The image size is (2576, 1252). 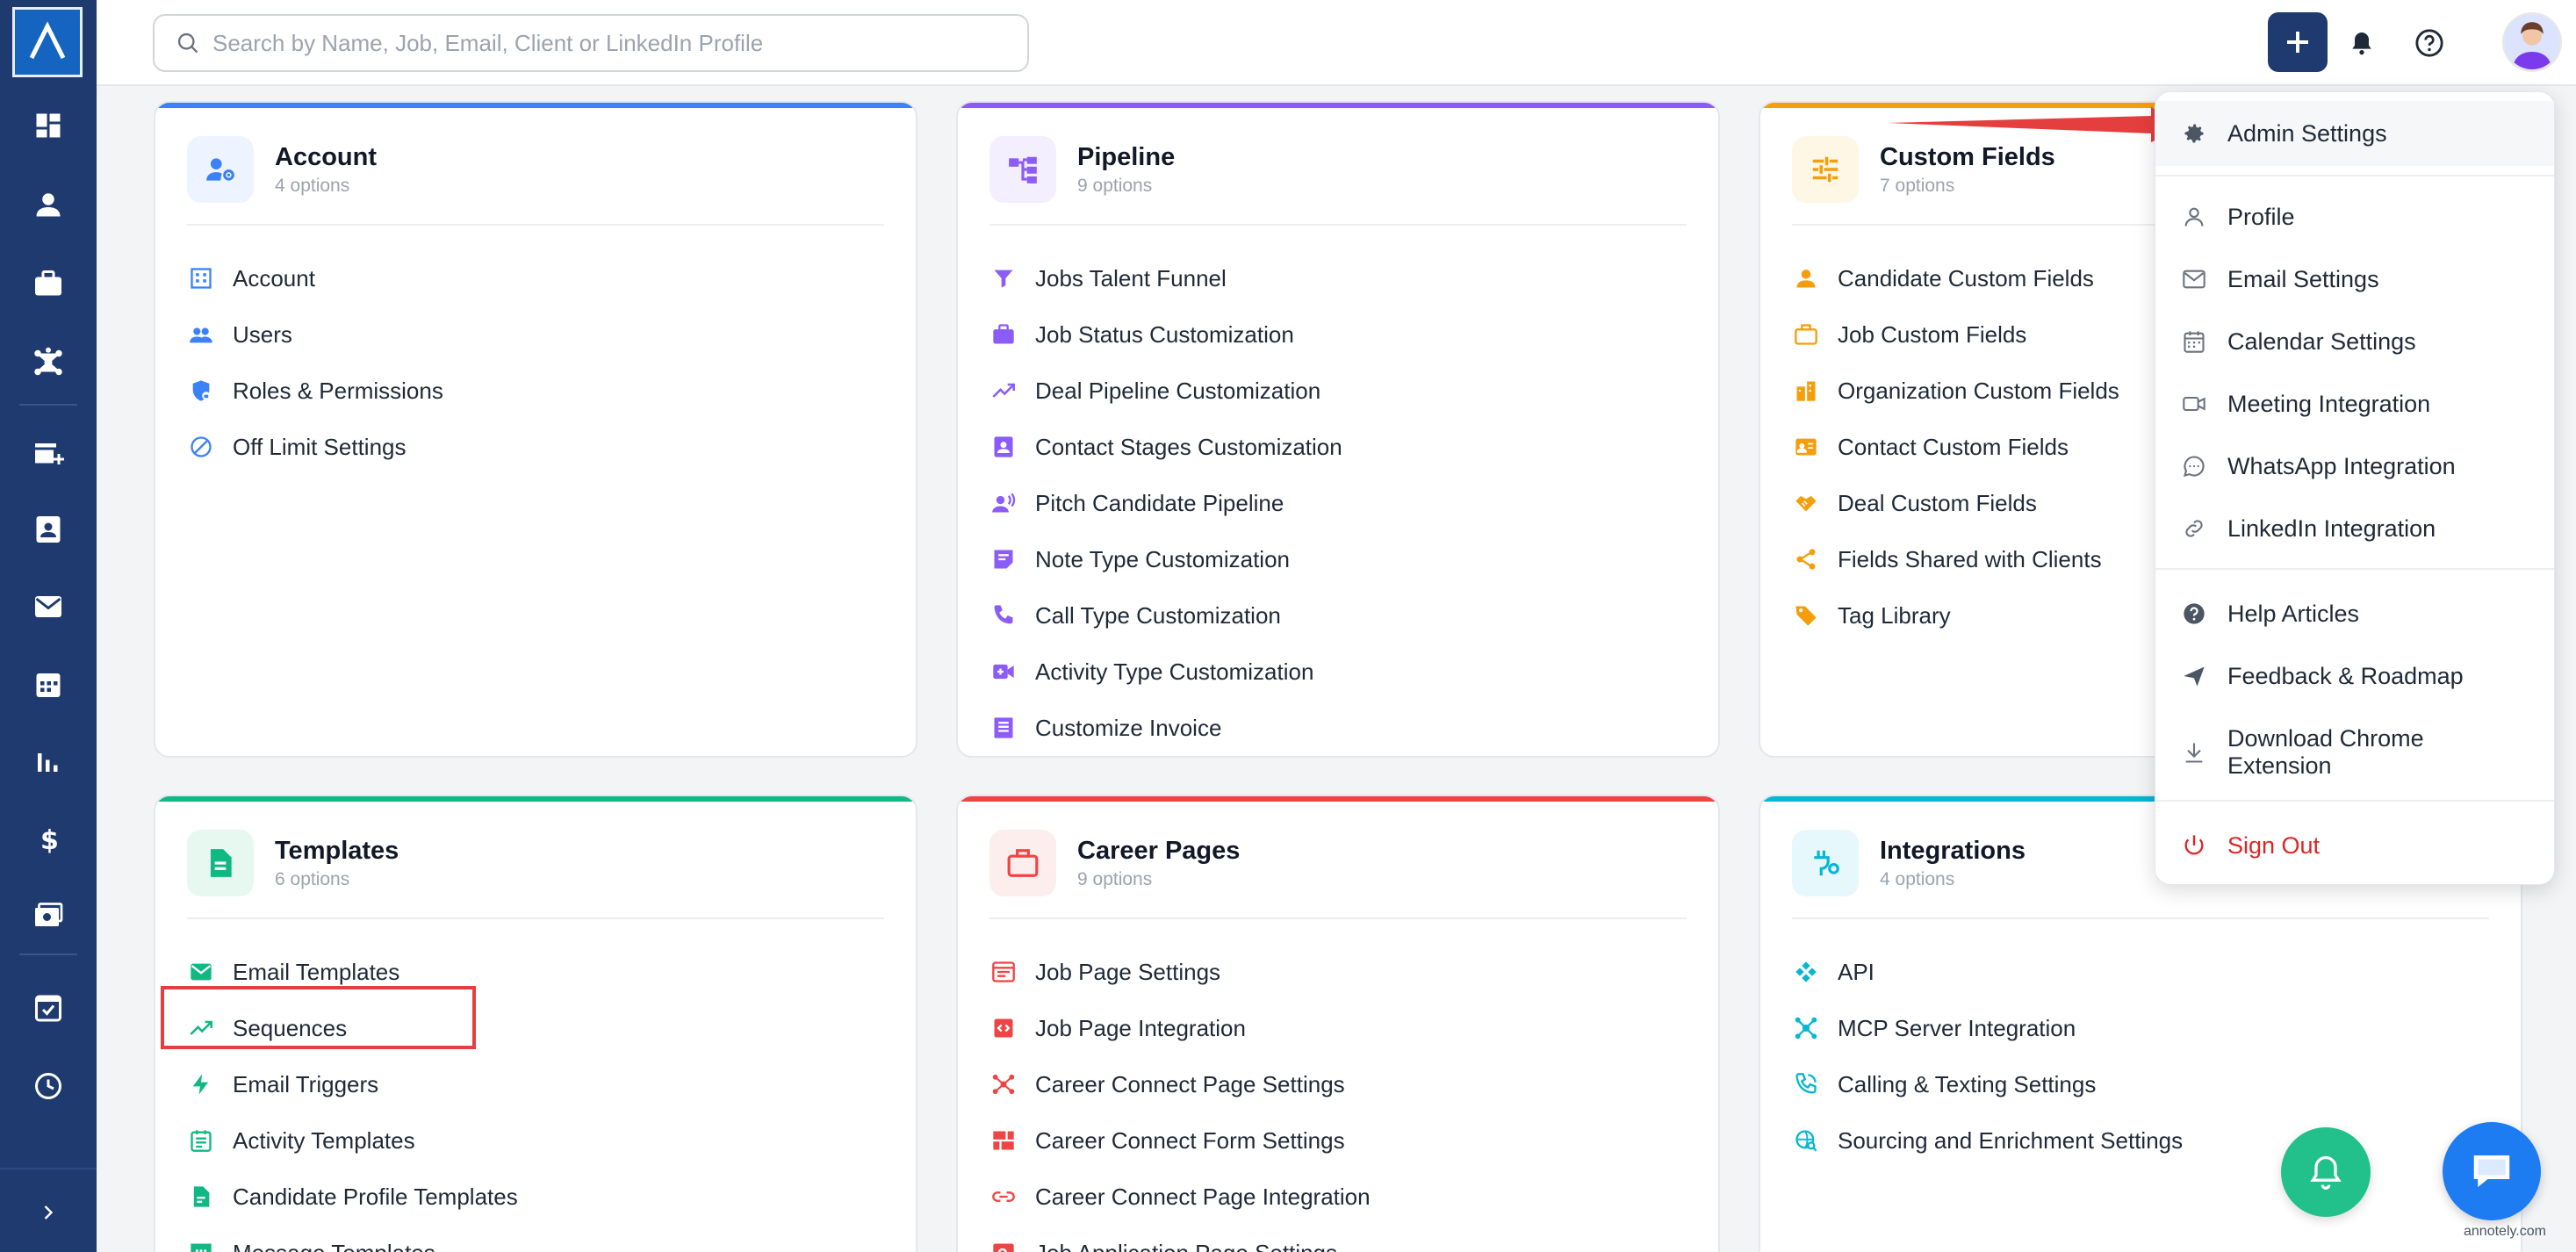 What do you see at coordinates (2354, 614) in the screenshot?
I see `dropdown-help-articles: Help Articles` at bounding box center [2354, 614].